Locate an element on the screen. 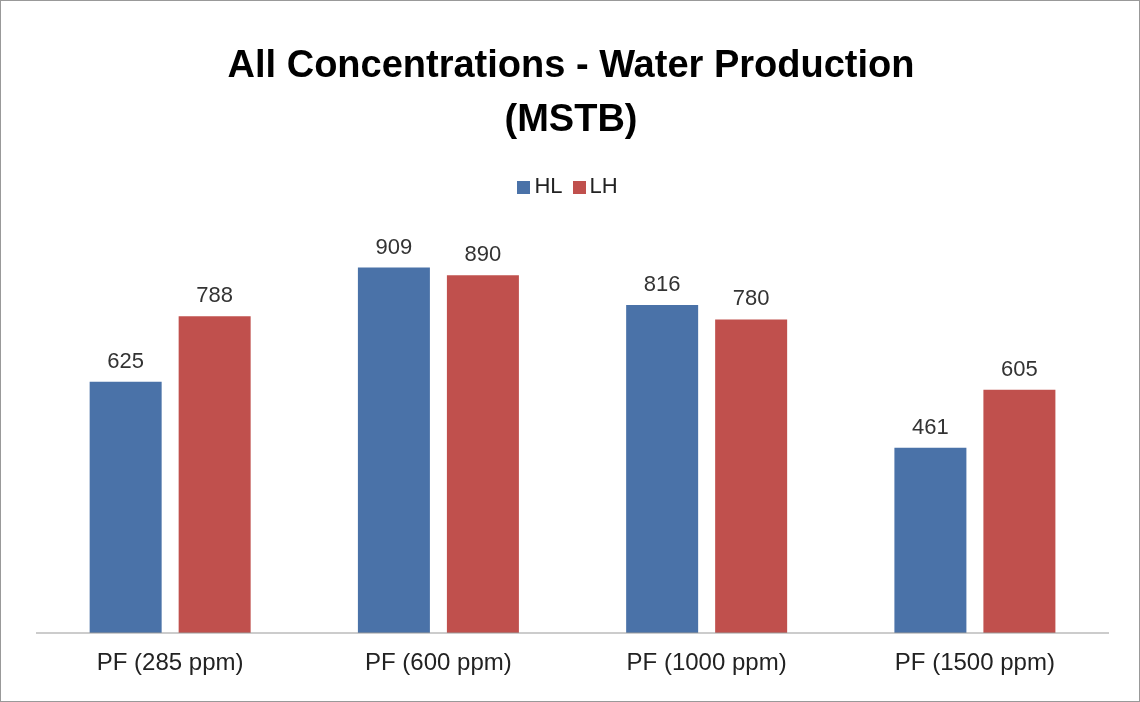 This screenshot has width=1140, height=702. x-tick-label: PF (1500 ppm) is located at coordinates (974, 662).